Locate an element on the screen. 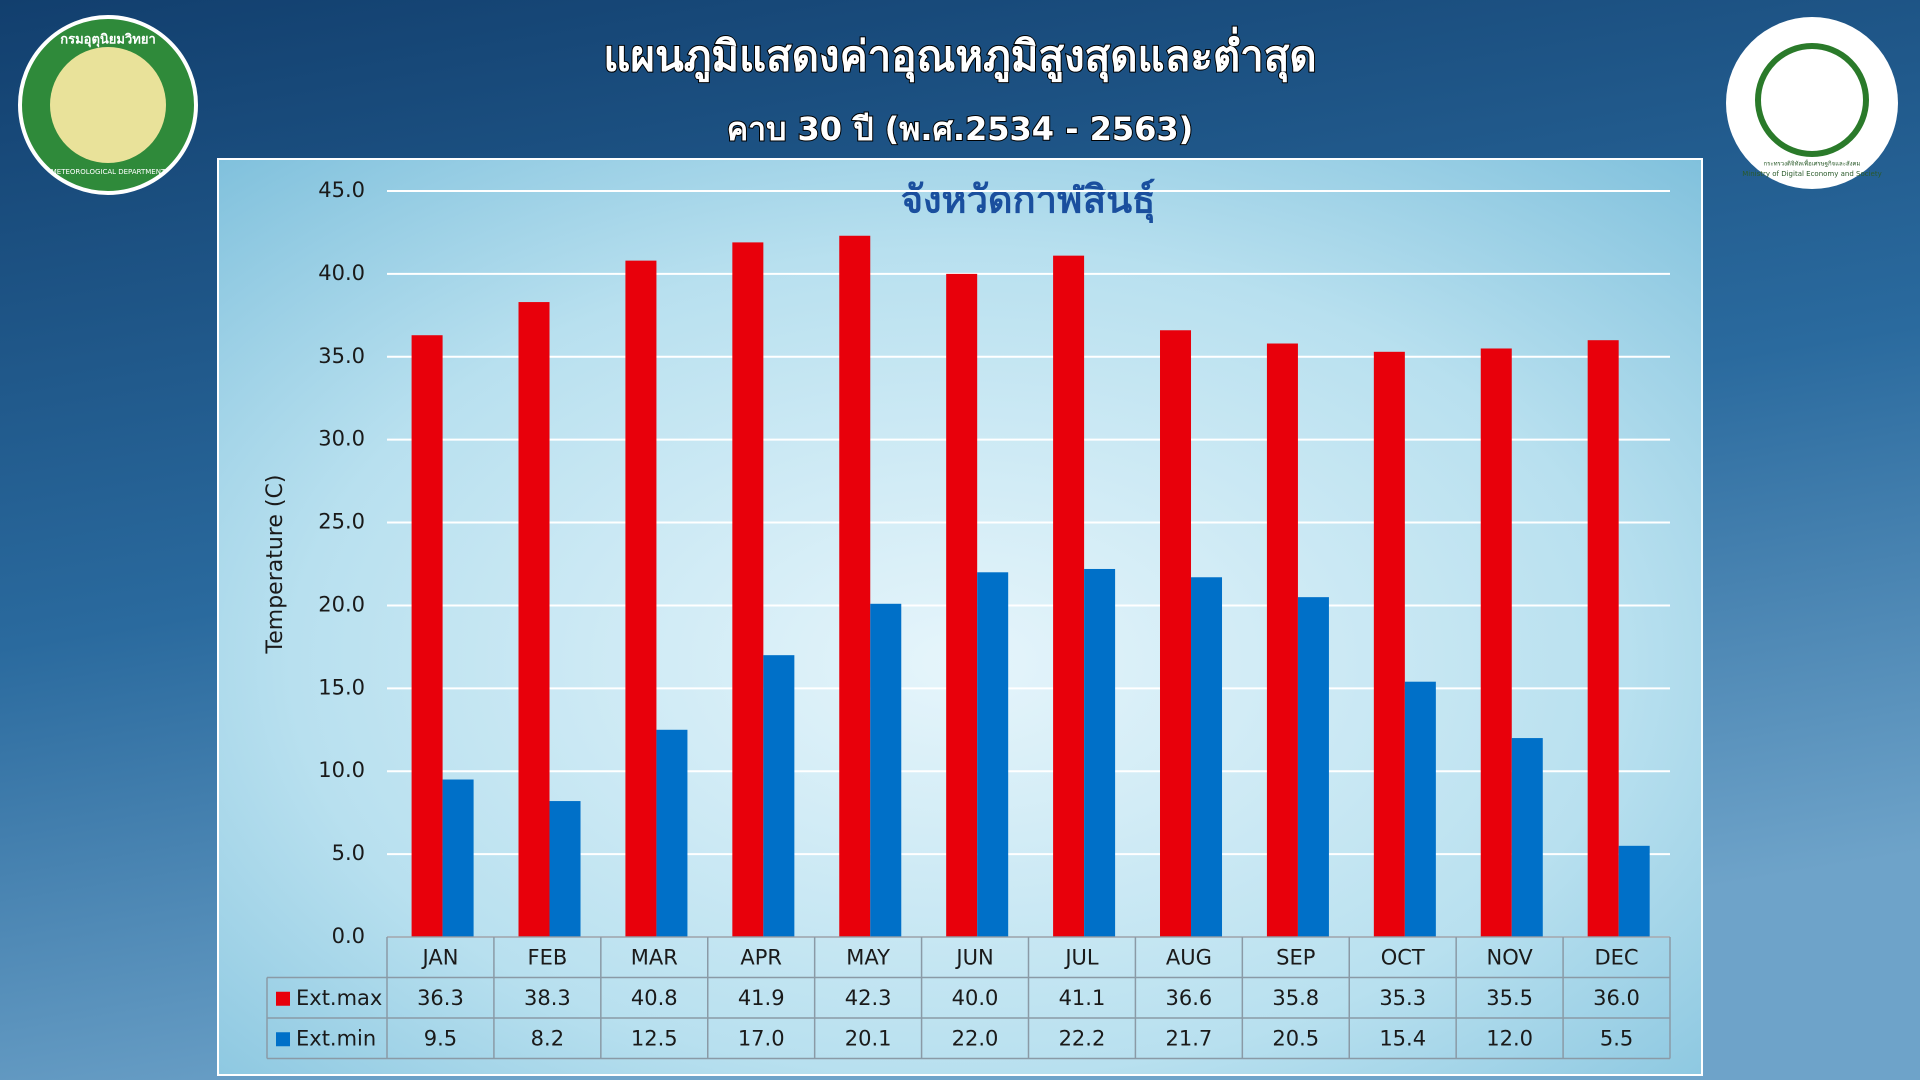 This screenshot has height=1080, width=1920. table-value: 9.5 is located at coordinates (440, 1038).